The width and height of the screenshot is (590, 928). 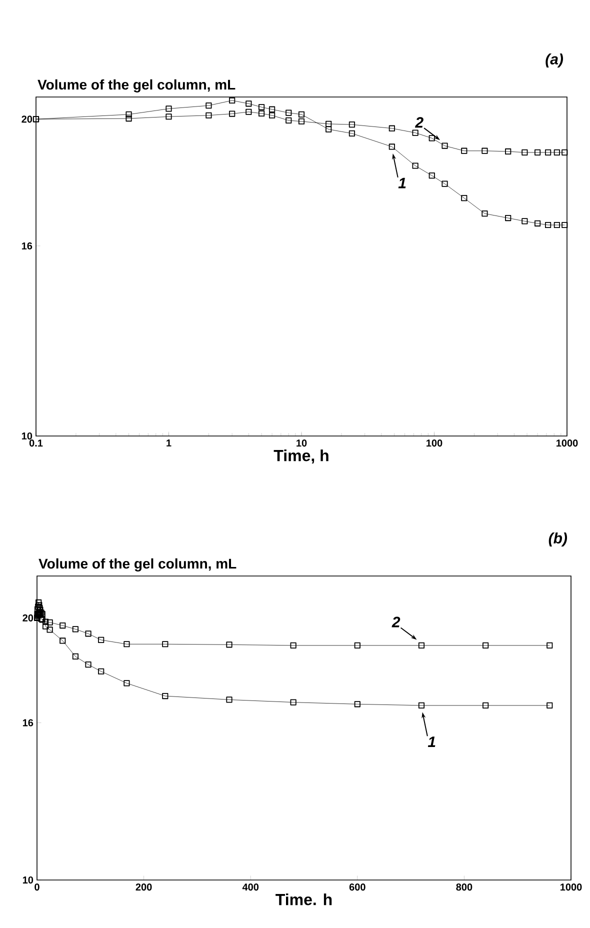 I want to click on x-tick-label: 200, so click(x=144, y=887).